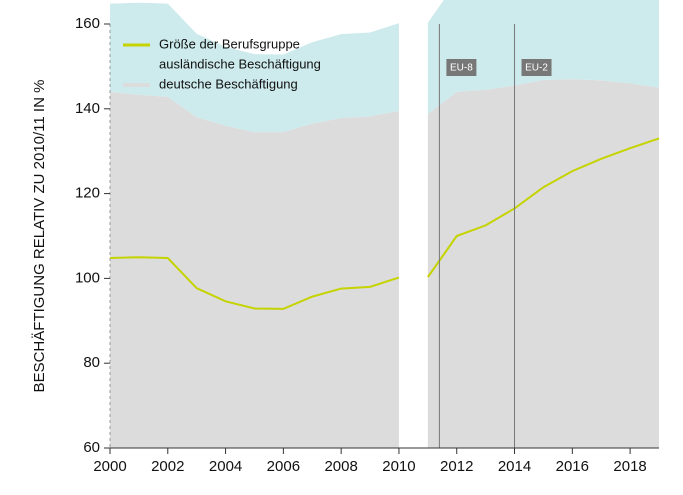  What do you see at coordinates (283, 466) in the screenshot?
I see `x-tick-label: 2006` at bounding box center [283, 466].